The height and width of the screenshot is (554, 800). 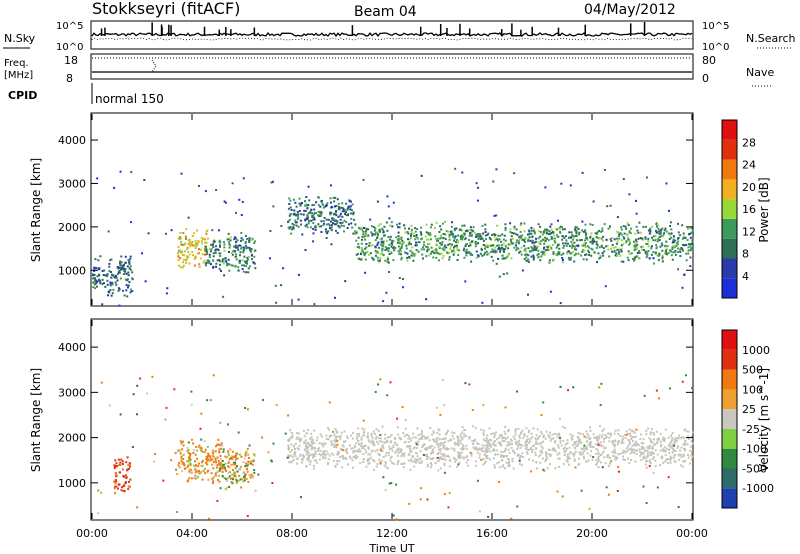 I want to click on colorbar-tick-label: 24, so click(x=749, y=165).